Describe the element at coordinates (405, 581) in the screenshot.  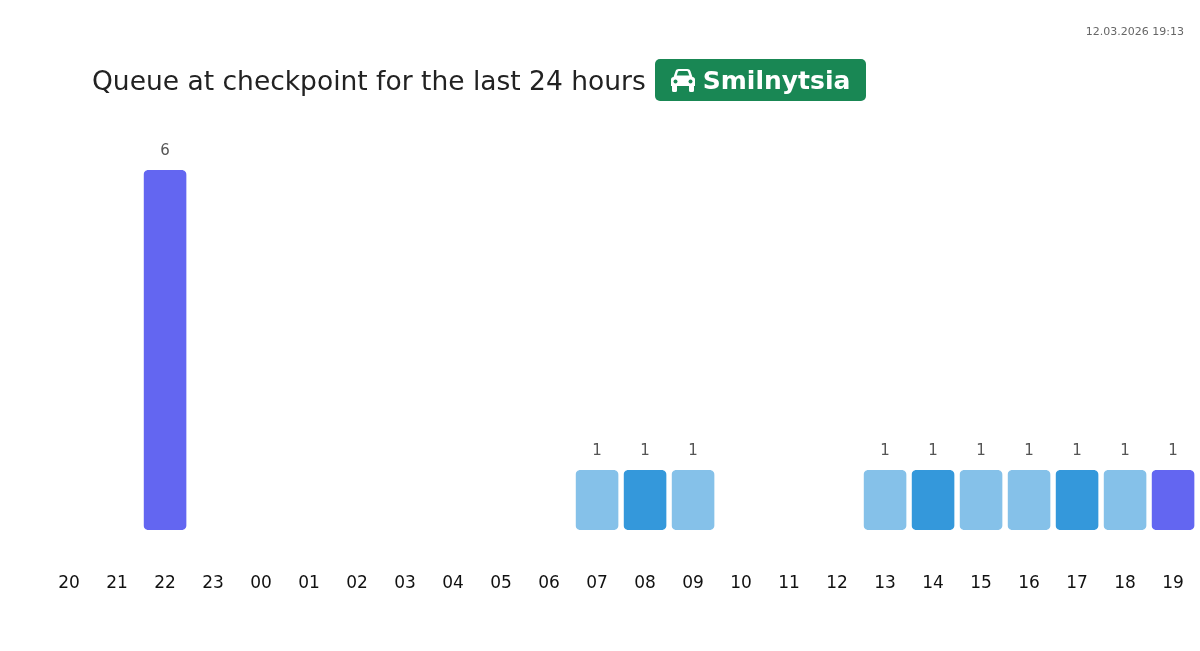
I see `x-tick-label: 03` at that location.